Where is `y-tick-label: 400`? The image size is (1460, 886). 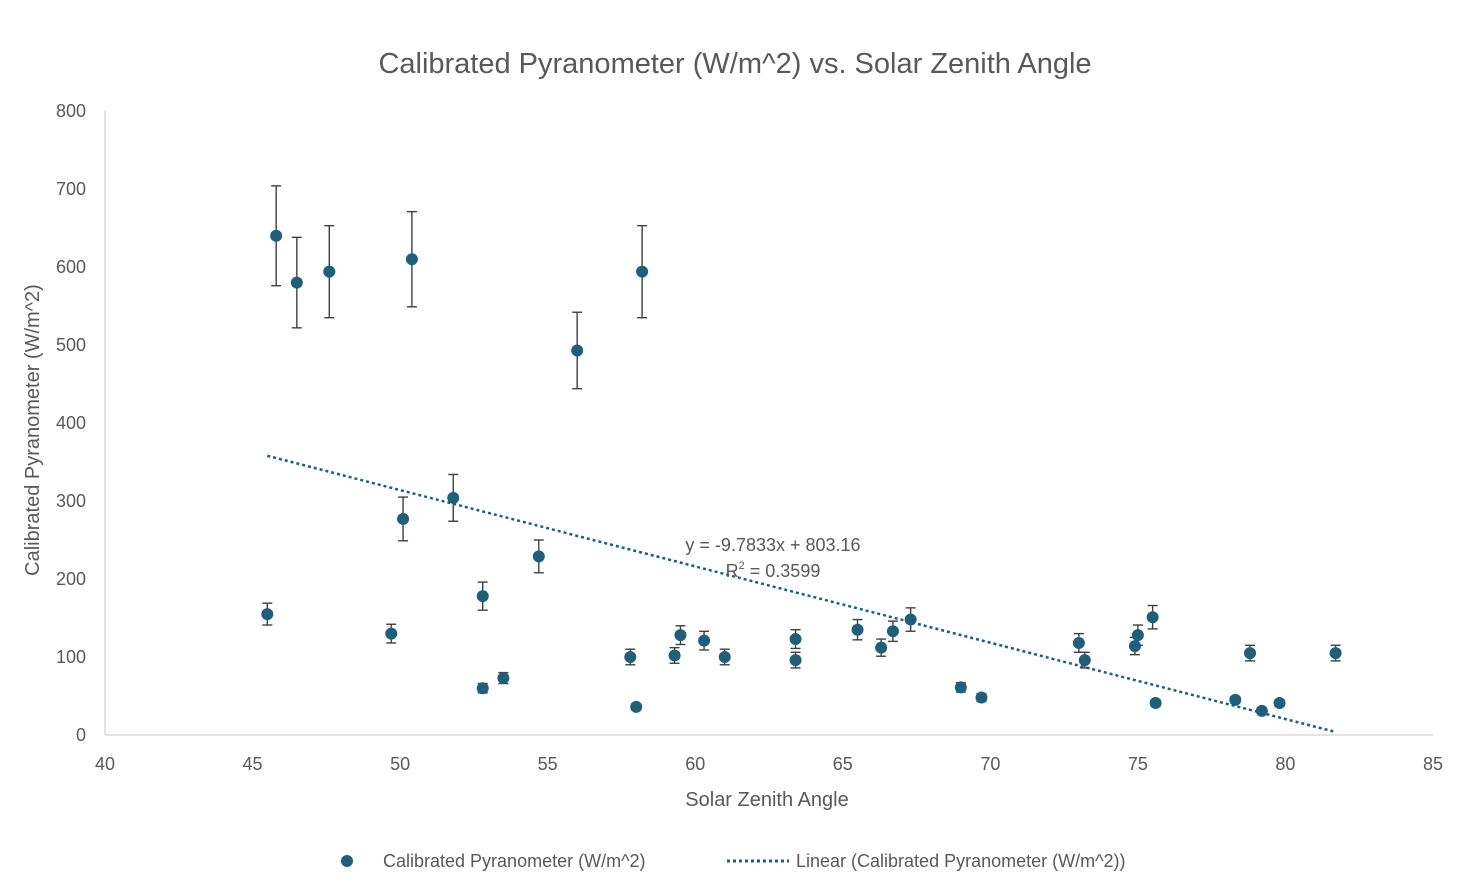 y-tick-label: 400 is located at coordinates (71, 423).